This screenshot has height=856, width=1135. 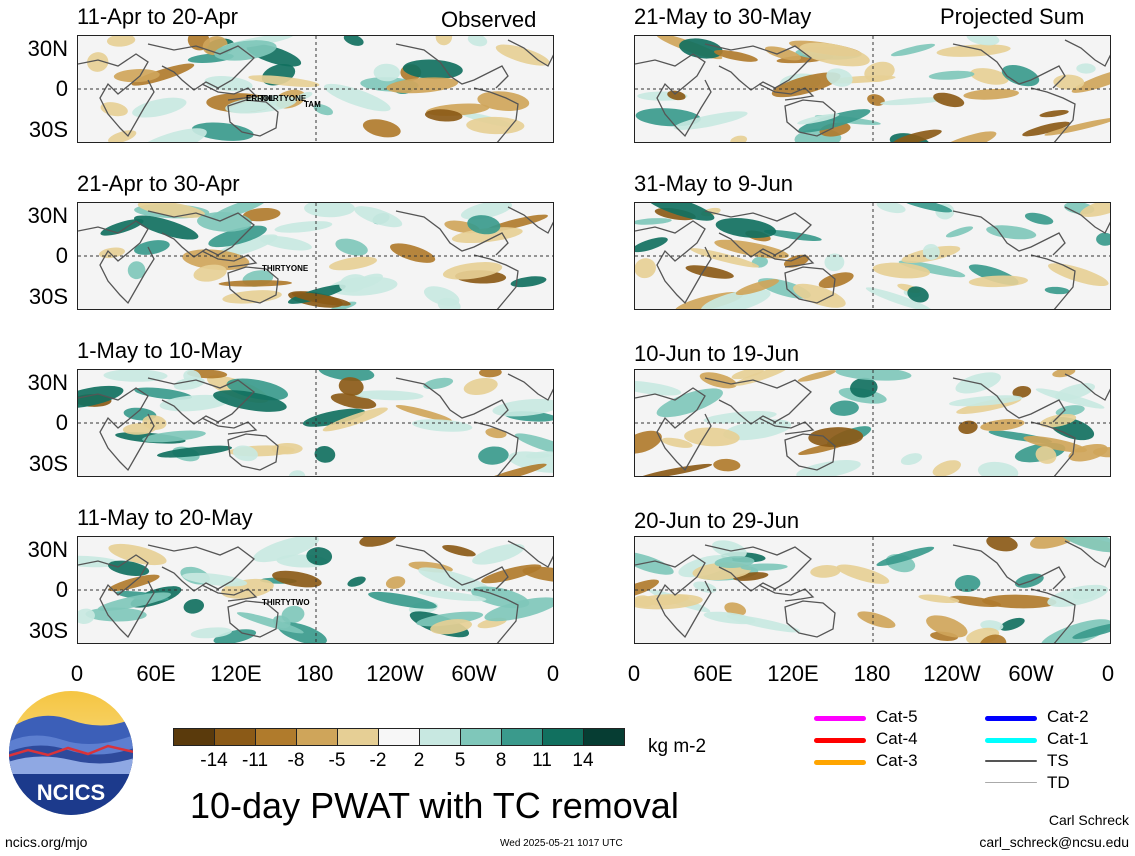 I want to click on legend-label: TD, so click(x=1058, y=782).